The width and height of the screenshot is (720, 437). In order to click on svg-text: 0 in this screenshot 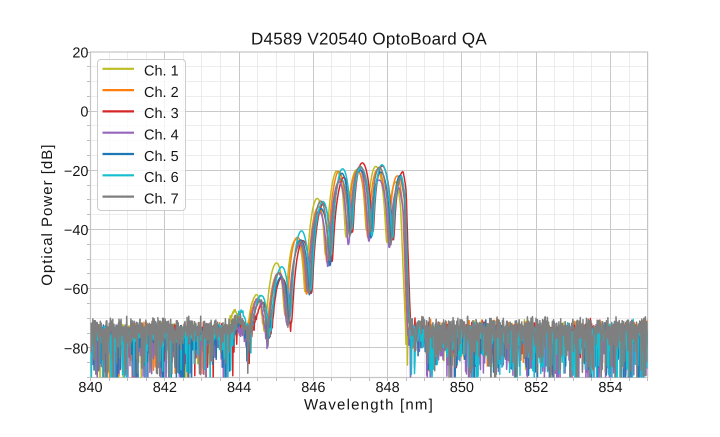, I will do `click(84, 113)`.